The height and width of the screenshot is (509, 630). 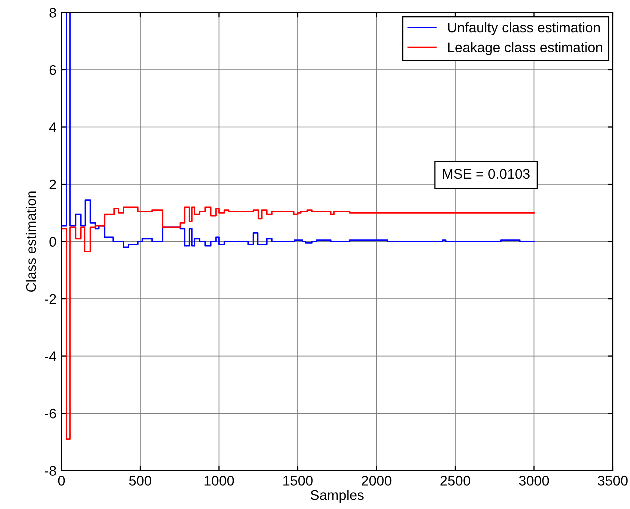 I want to click on x-tick-label: 1500, so click(x=298, y=481).